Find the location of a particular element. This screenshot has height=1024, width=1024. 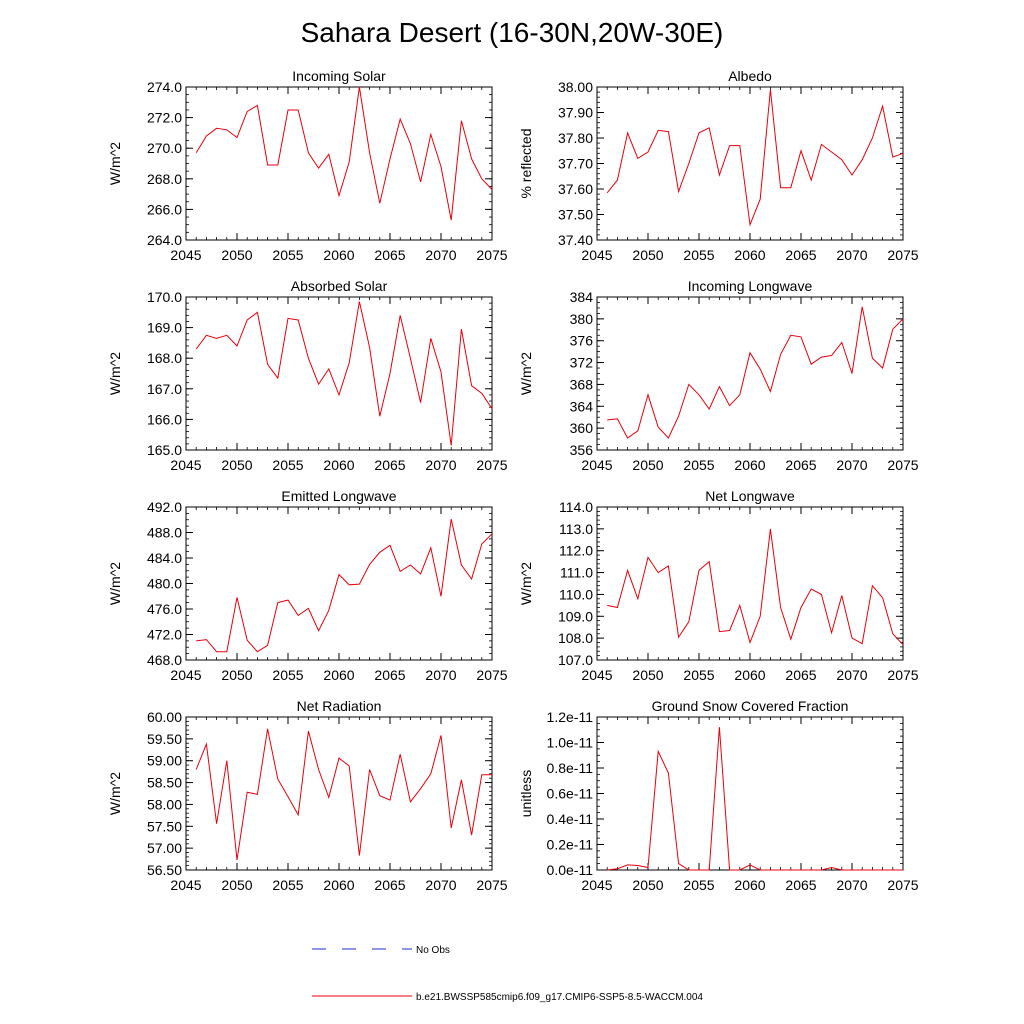

y-tick-label: 37.40 is located at coordinates (575, 240).